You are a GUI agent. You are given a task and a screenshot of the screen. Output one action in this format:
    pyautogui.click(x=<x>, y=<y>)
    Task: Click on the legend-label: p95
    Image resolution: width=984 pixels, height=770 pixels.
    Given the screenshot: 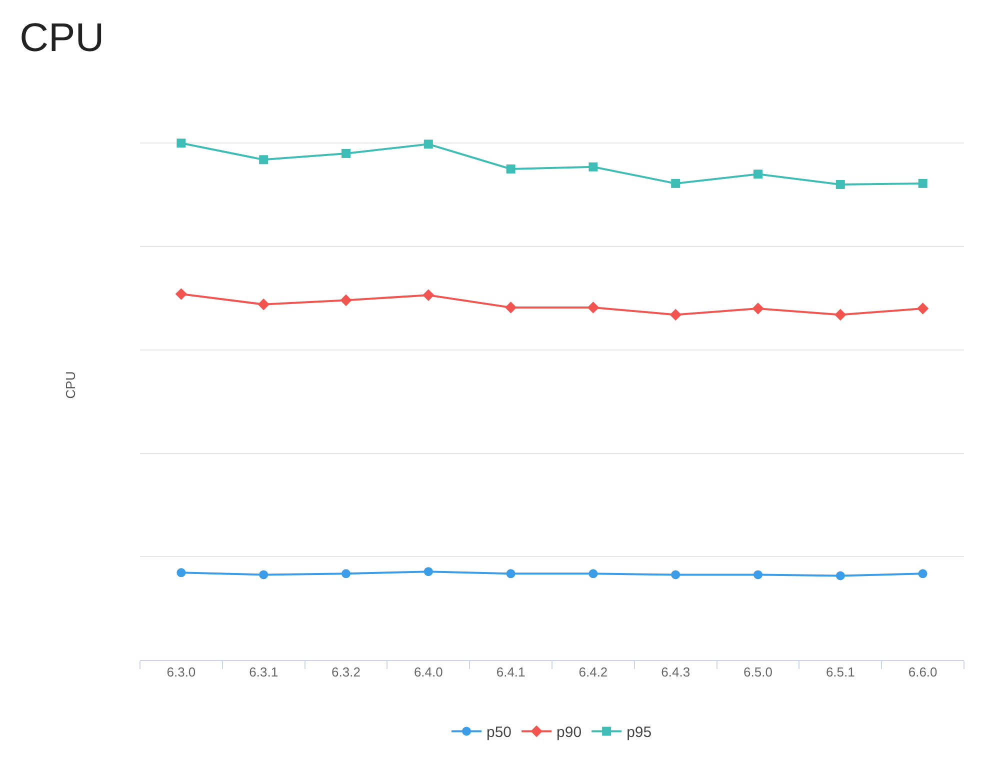 What is the action you would take?
    pyautogui.click(x=639, y=733)
    